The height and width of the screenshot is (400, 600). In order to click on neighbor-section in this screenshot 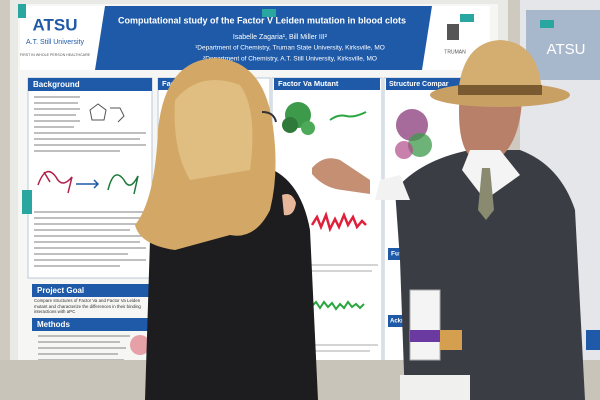, I will do `click(593, 340)`.